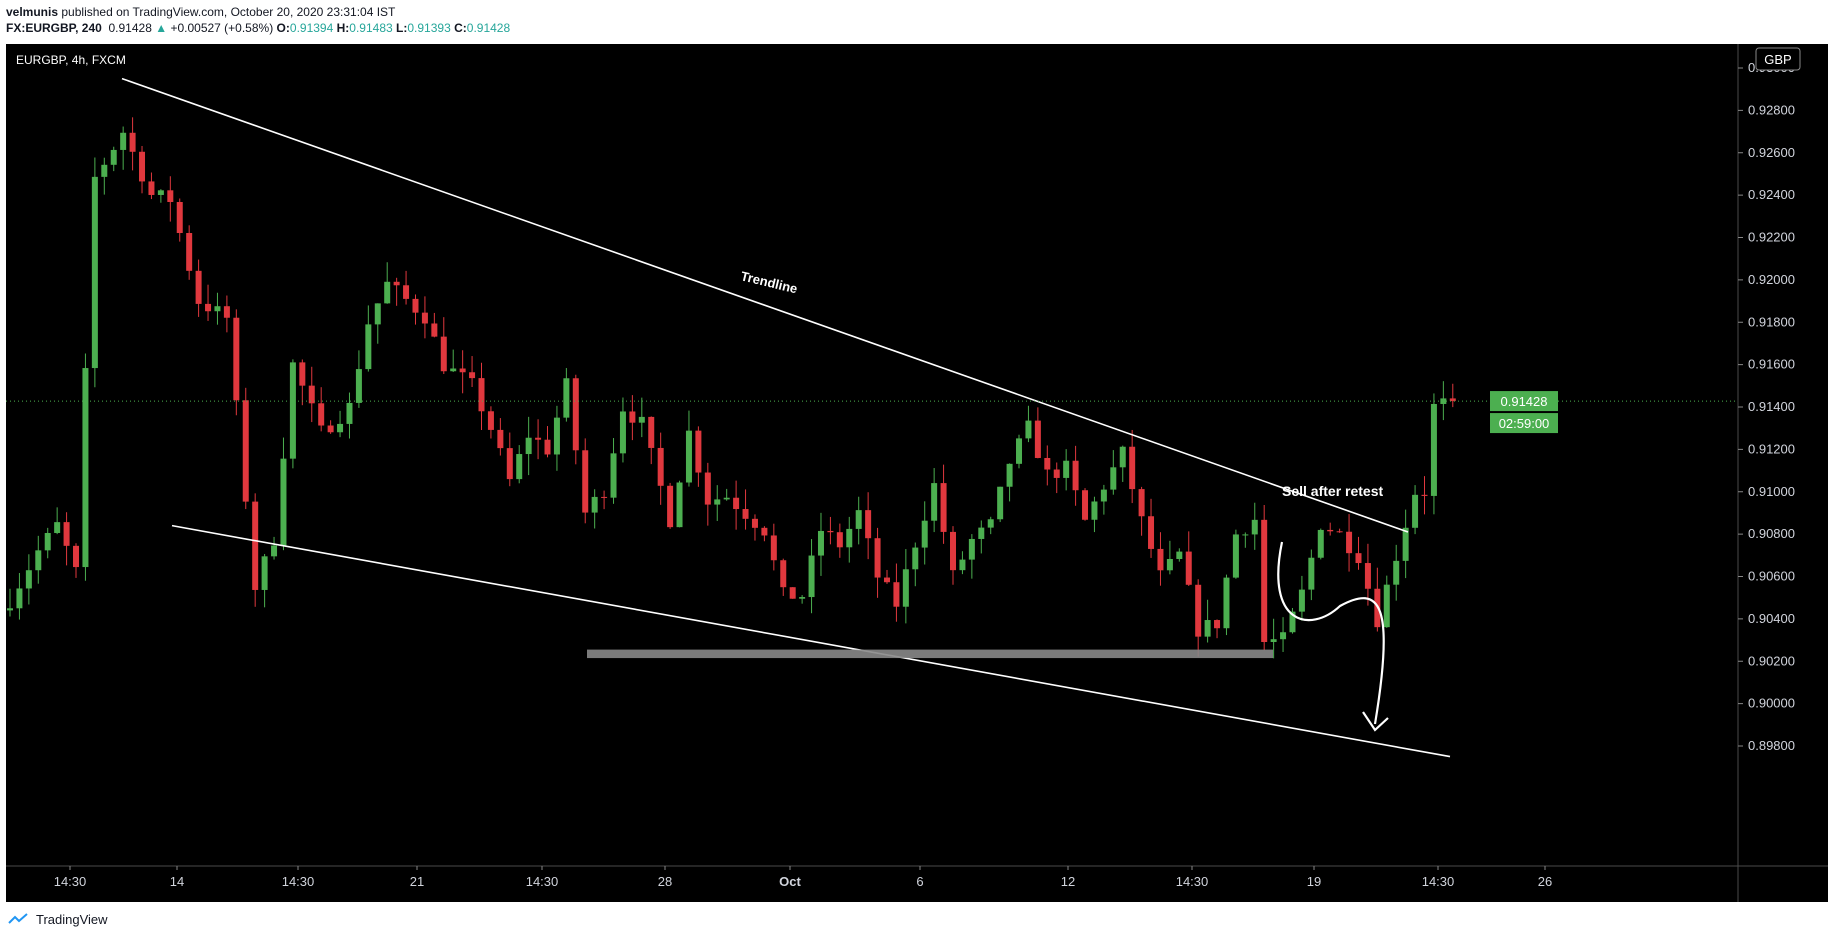 The height and width of the screenshot is (940, 1828). Describe the element at coordinates (54, 28) in the screenshot. I see `symbol-name: FX:EURGBP, 240` at that location.